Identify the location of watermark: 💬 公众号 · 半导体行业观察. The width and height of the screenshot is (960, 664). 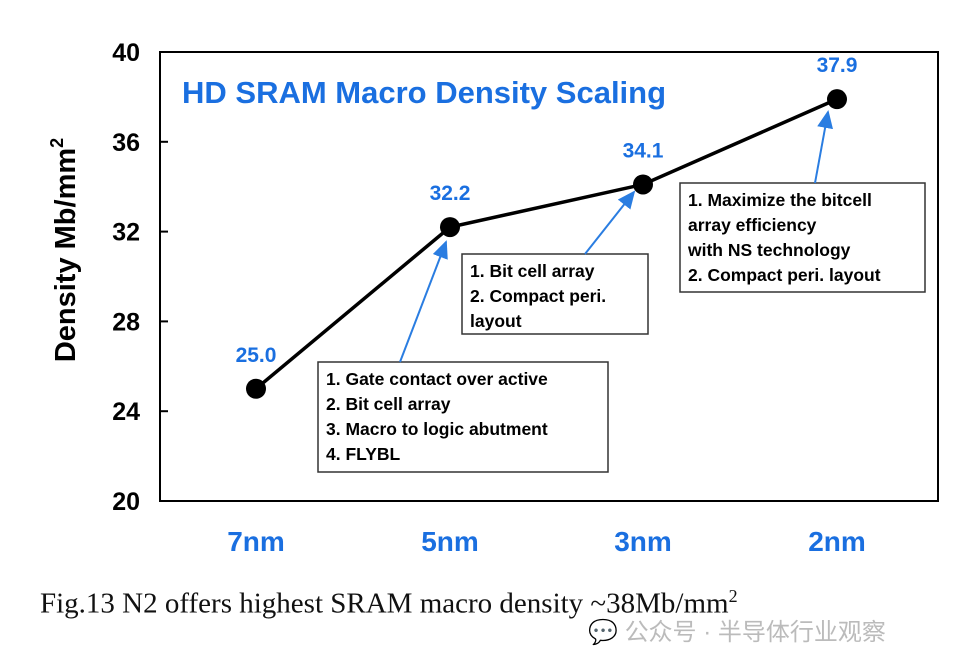
(737, 629).